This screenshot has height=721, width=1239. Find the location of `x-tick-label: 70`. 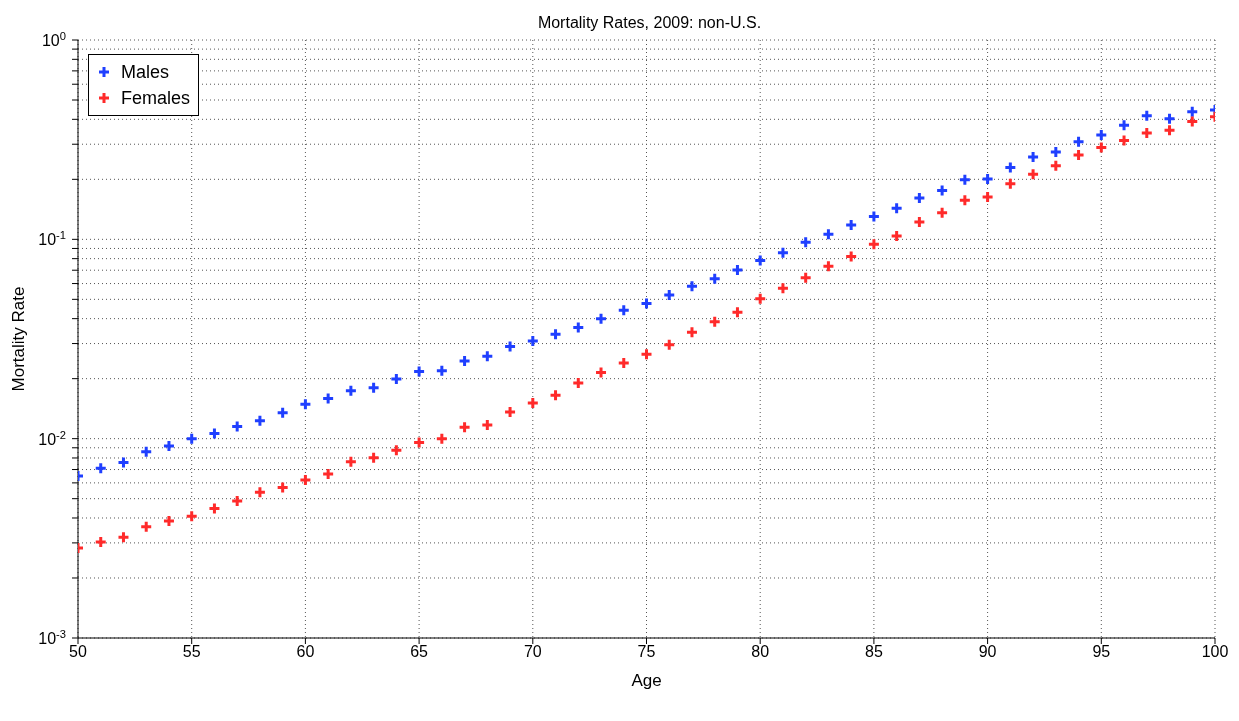

x-tick-label: 70 is located at coordinates (532, 652).